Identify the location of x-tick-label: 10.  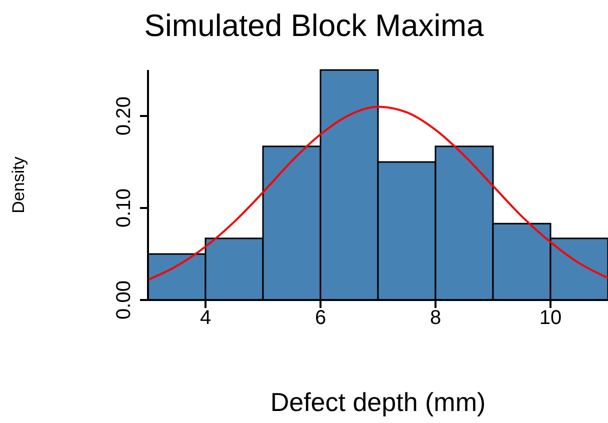
(550, 318).